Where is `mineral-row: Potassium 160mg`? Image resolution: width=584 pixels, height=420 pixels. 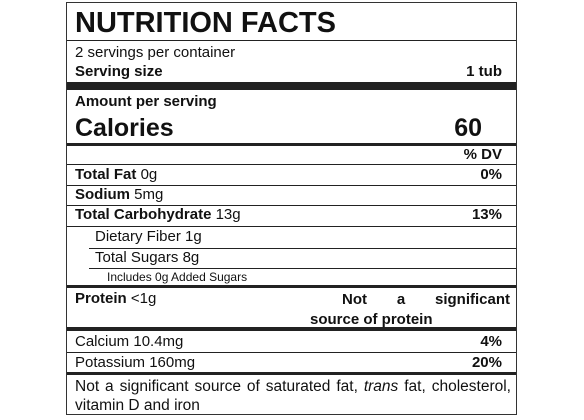 mineral-row: Potassium 160mg is located at coordinates (135, 363).